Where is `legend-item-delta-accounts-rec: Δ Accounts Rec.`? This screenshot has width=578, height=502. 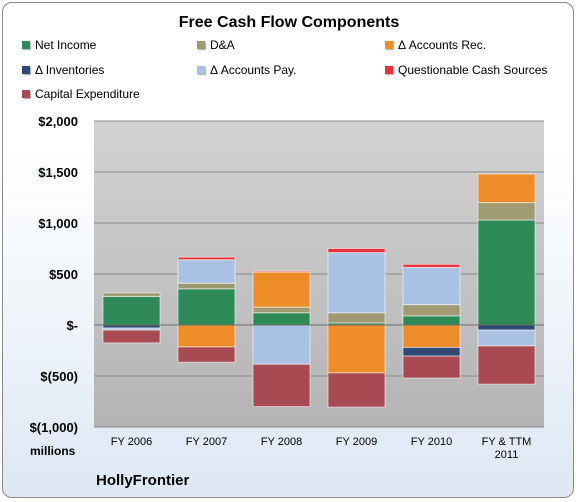 legend-item-delta-accounts-rec: Δ Accounts Rec. is located at coordinates (435, 45).